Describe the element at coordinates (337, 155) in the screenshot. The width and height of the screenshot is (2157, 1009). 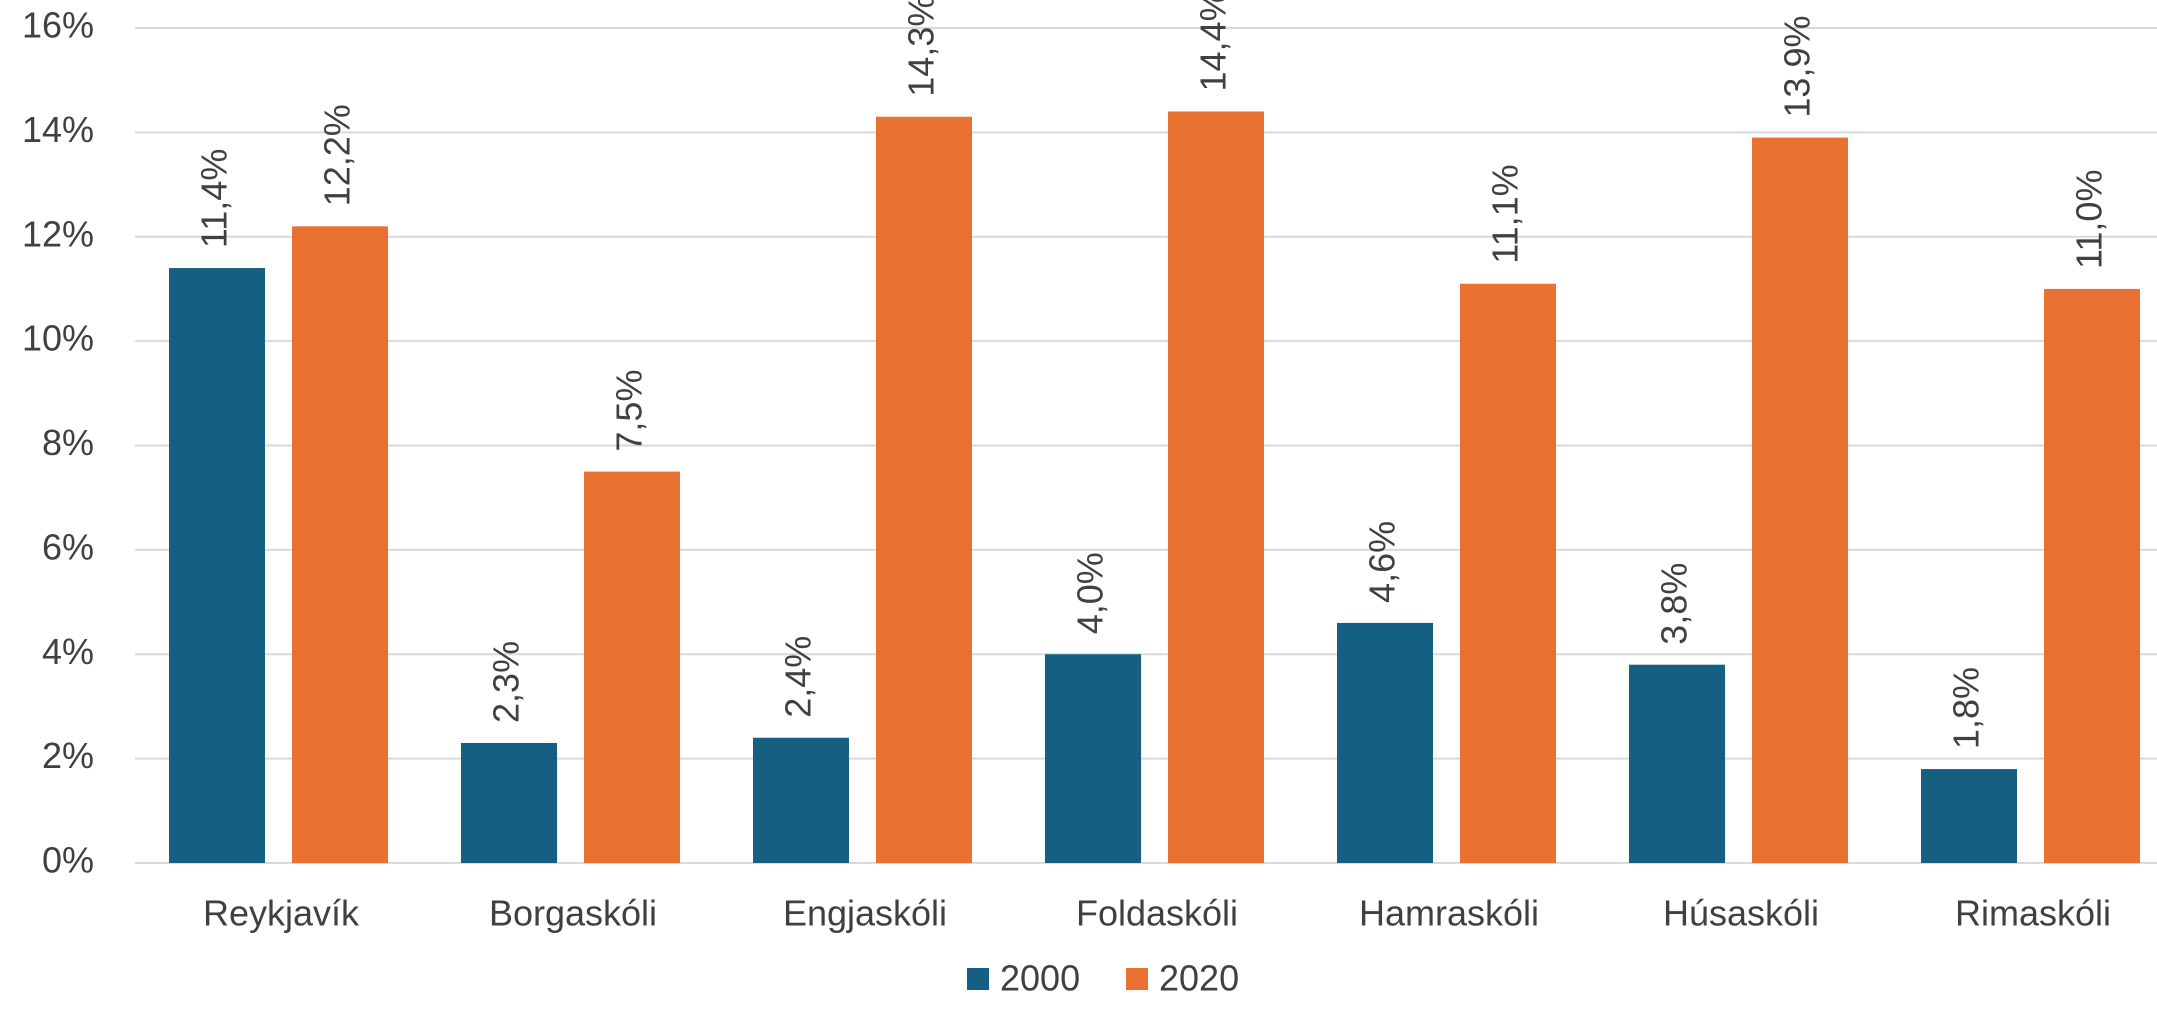
I see `data-label: 12,2%` at that location.